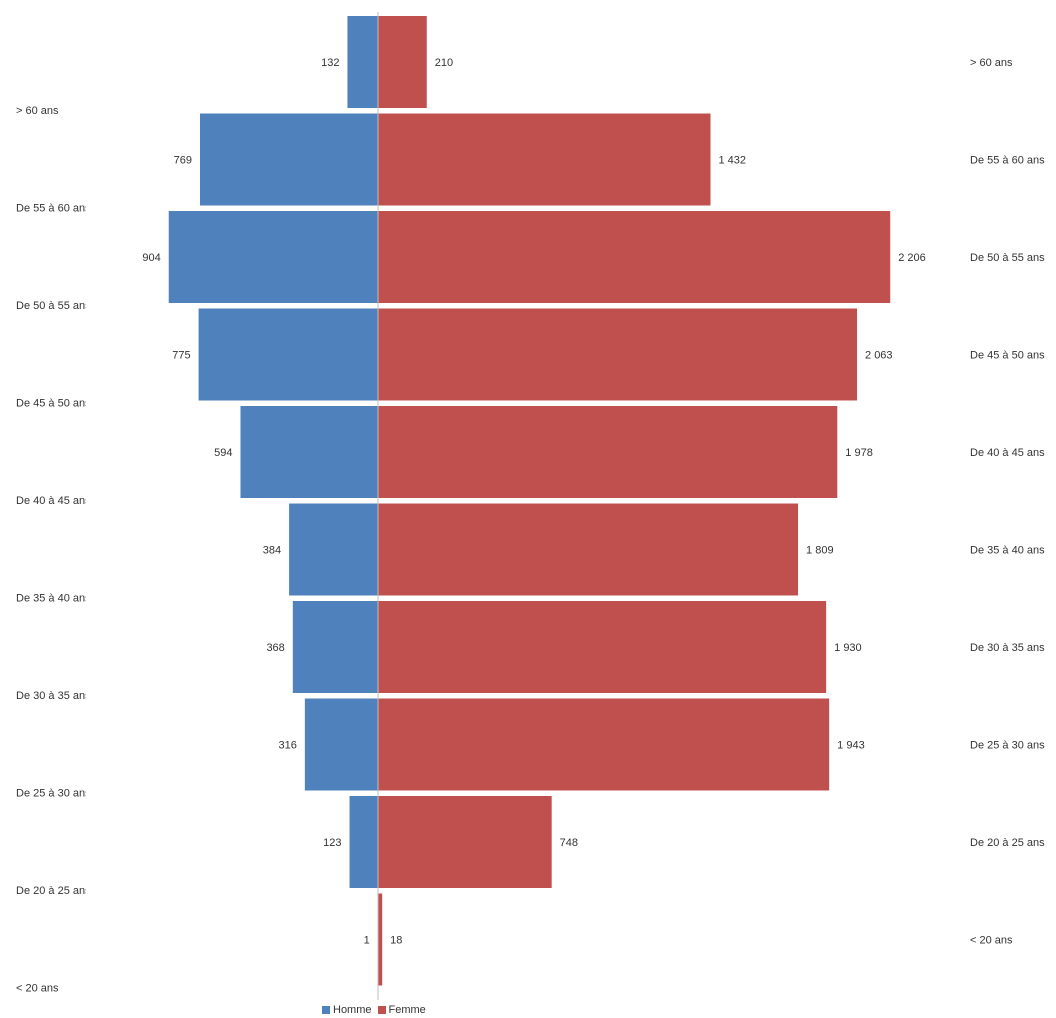  Describe the element at coordinates (53, 209) in the screenshot. I see `left-axis-label: De 55 à 60 ans` at that location.